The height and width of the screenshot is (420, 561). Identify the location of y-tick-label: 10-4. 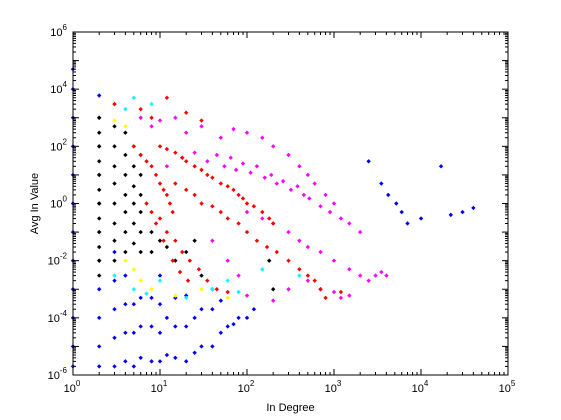
(58, 317).